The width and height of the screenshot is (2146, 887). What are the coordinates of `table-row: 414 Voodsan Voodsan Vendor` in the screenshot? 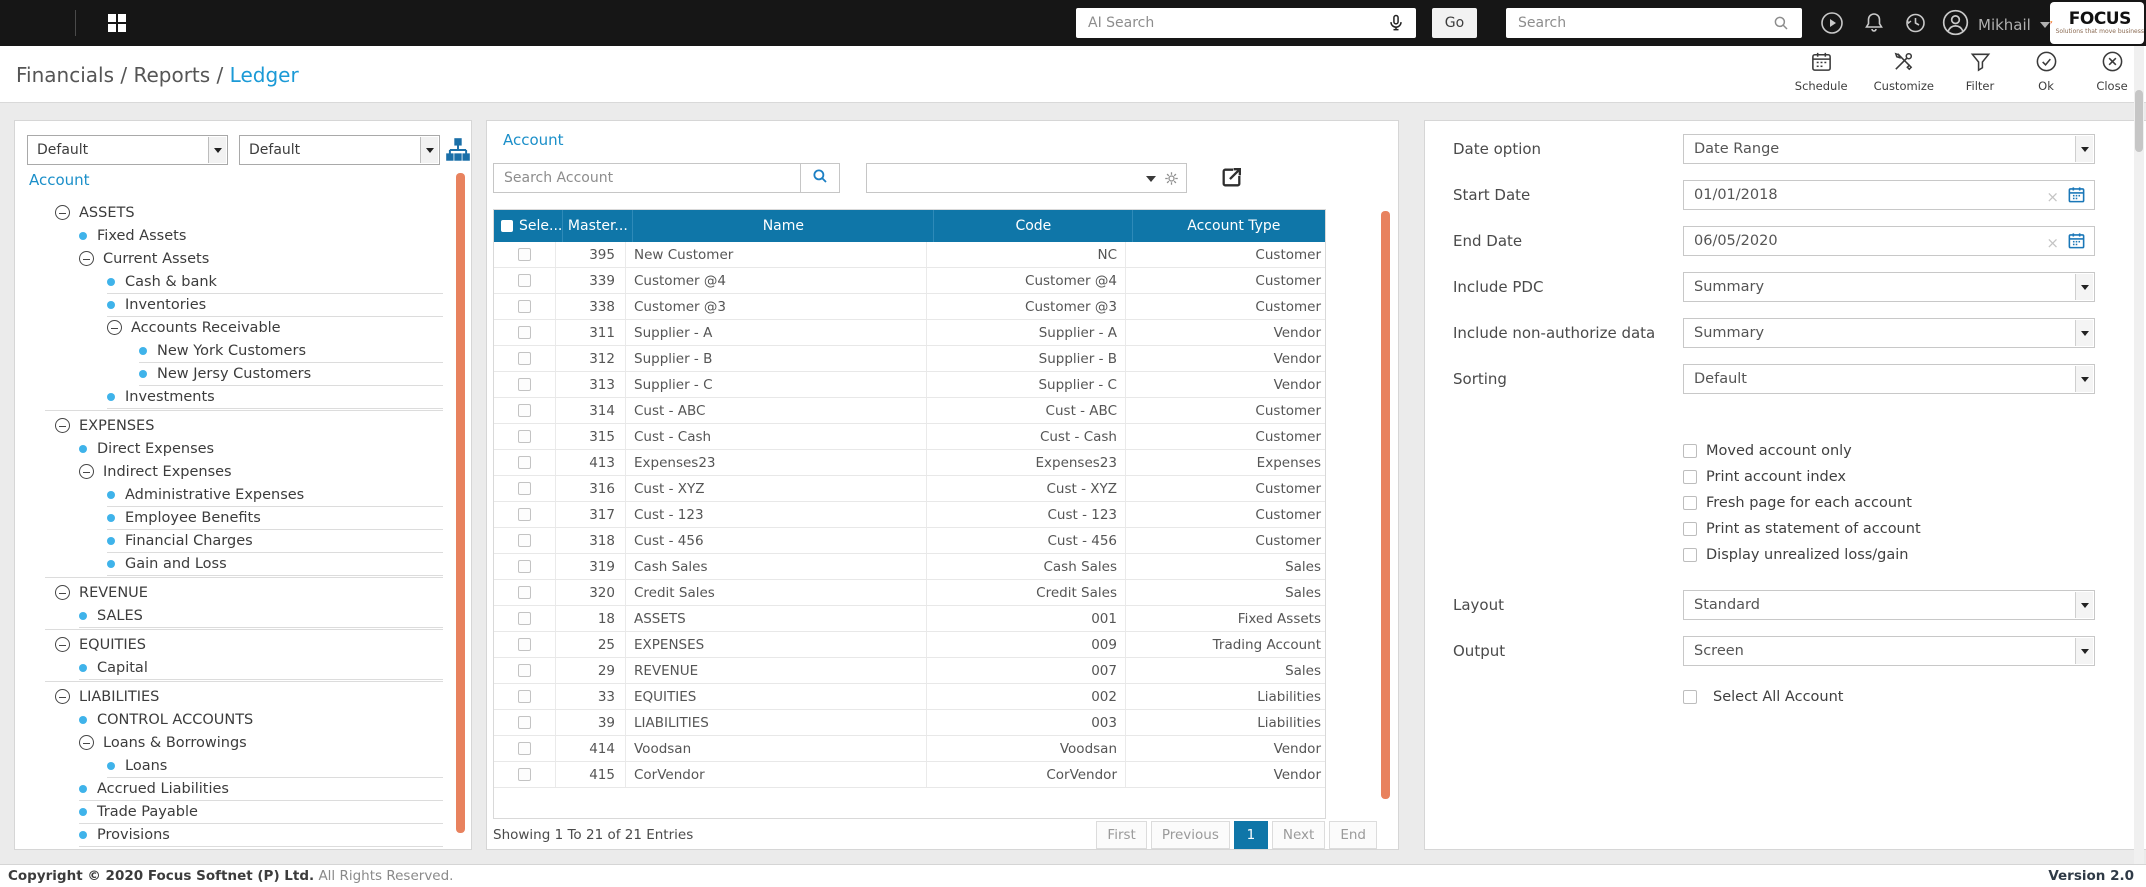 It's located at (909, 749).